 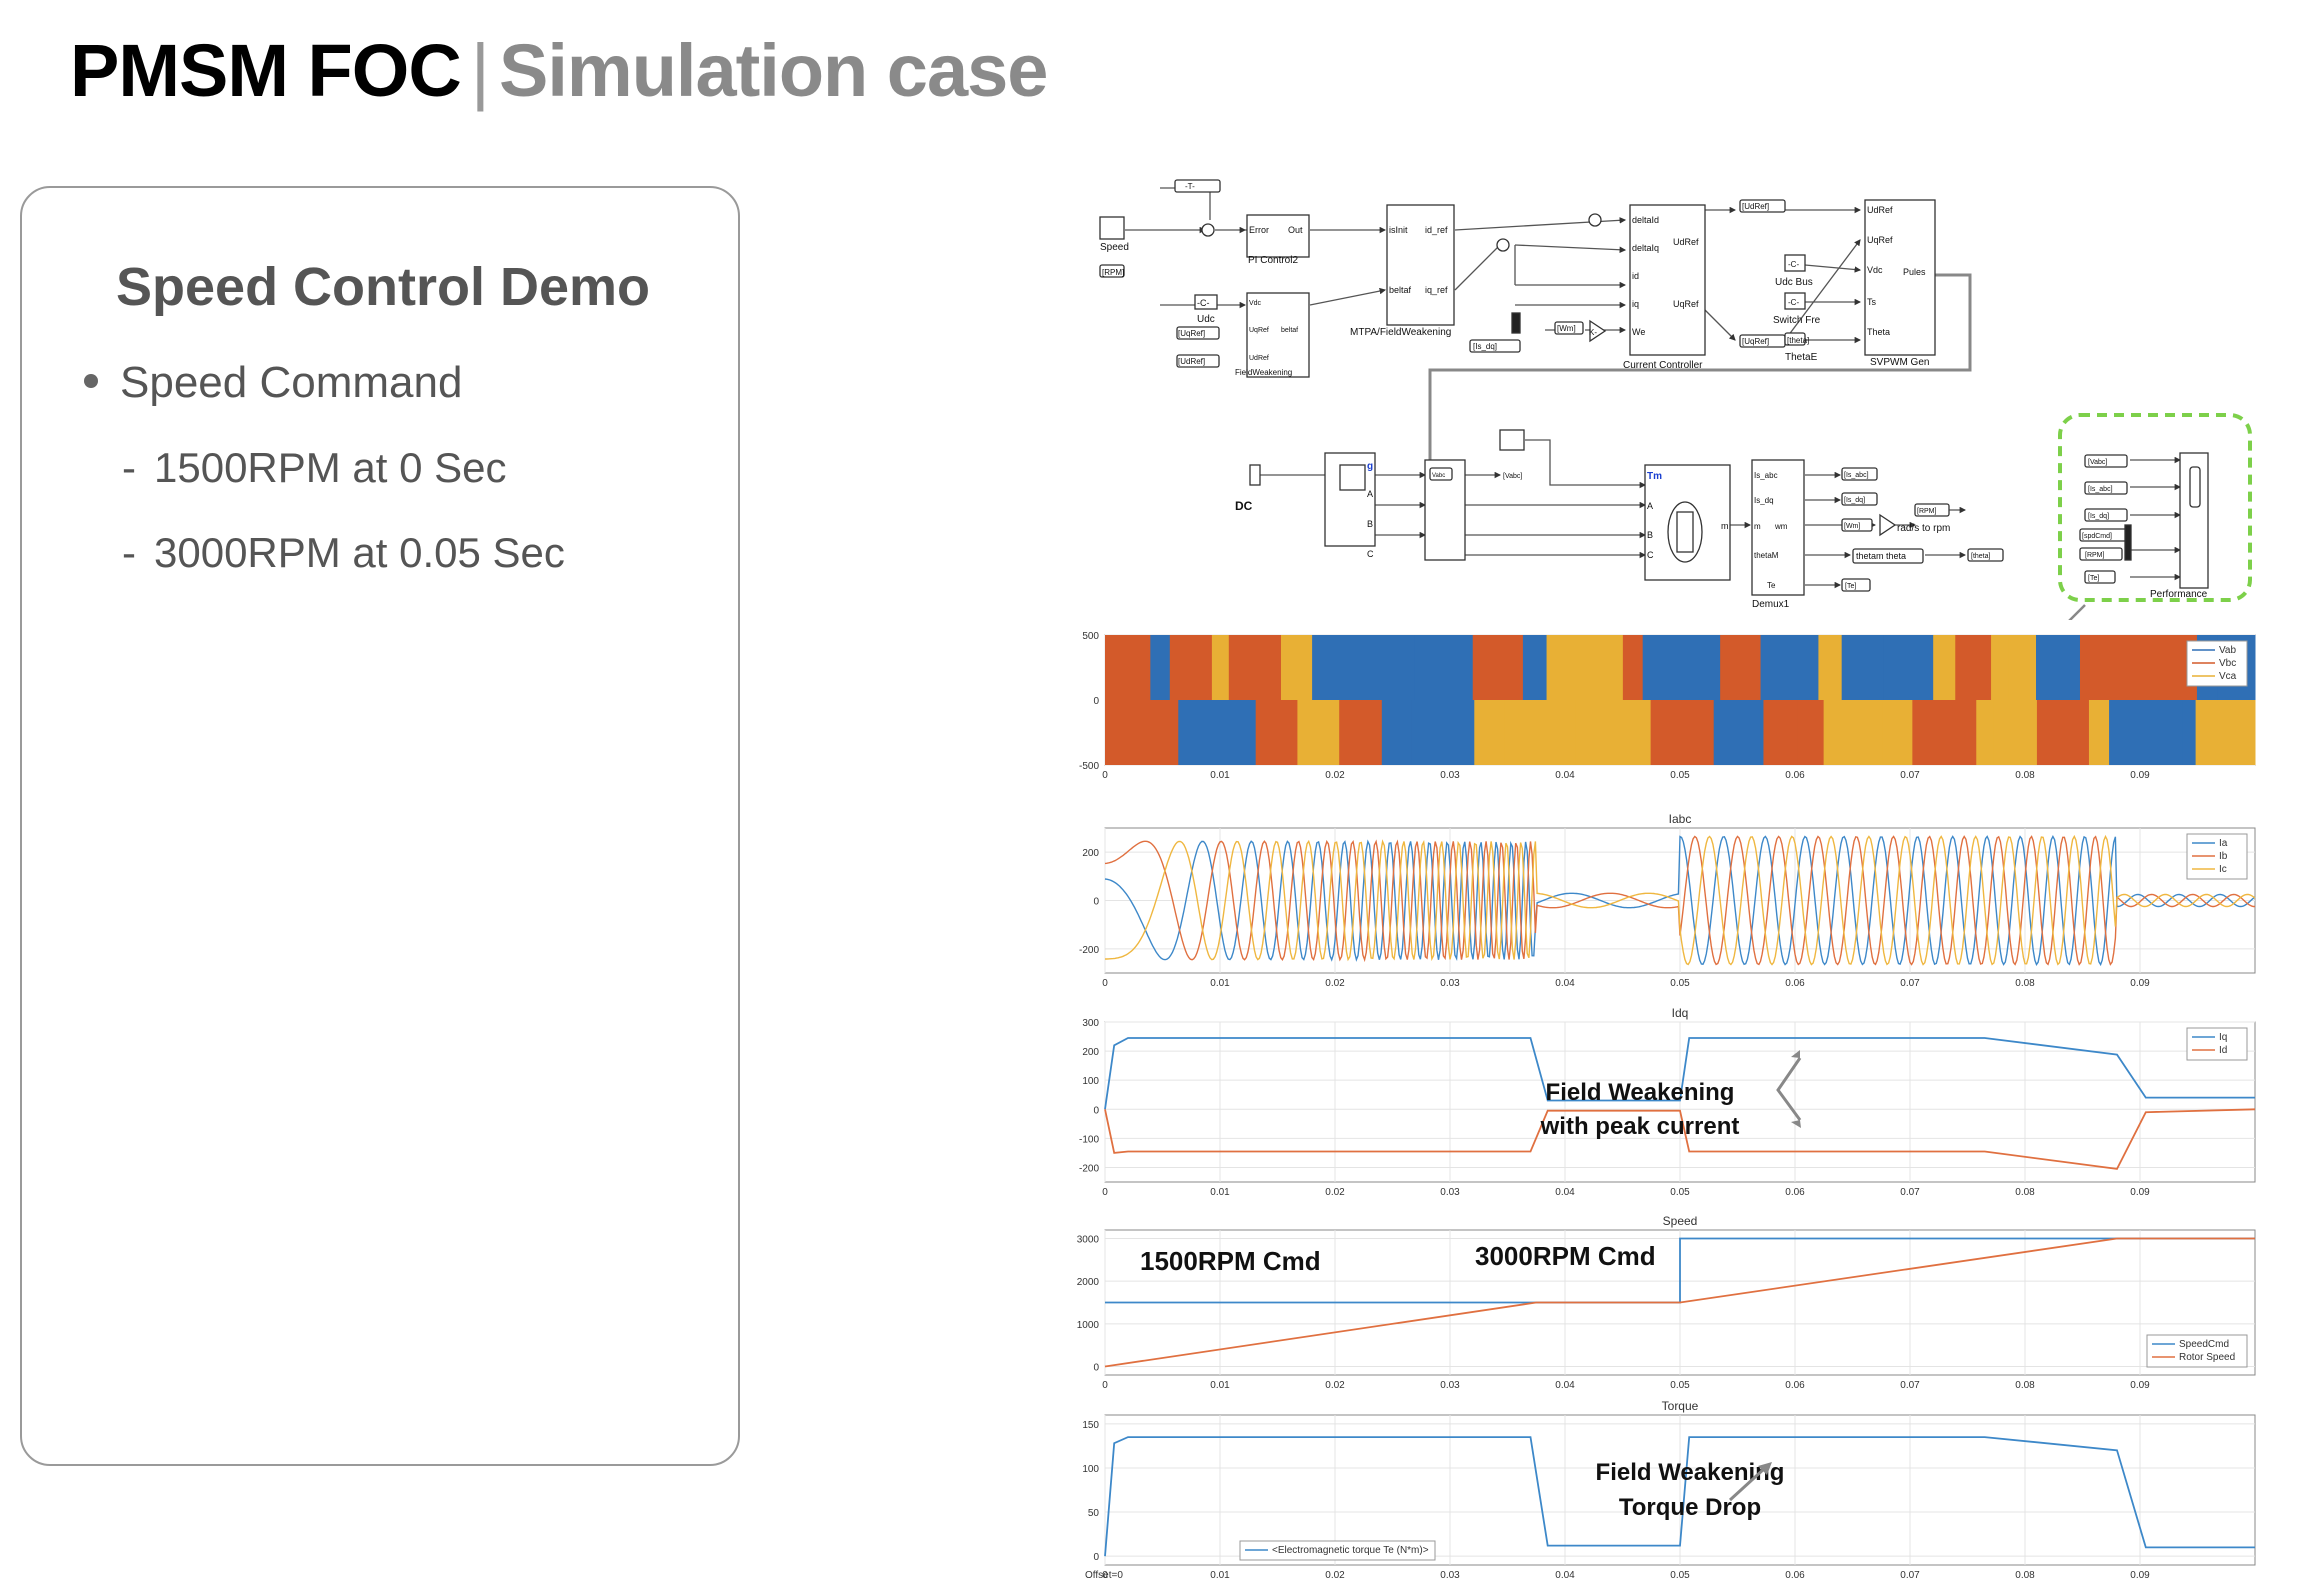 I want to click on lbl-wm-tag: [Wm], so click(x=1566, y=328).